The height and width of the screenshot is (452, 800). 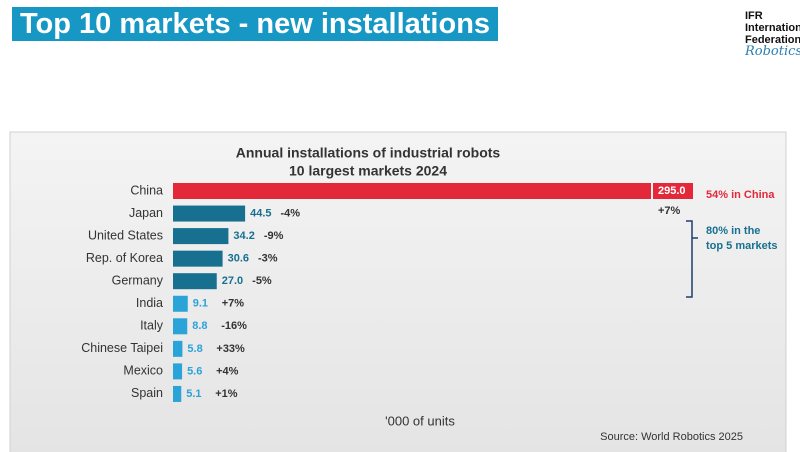 I want to click on value-label: 295.0, so click(x=672, y=191).